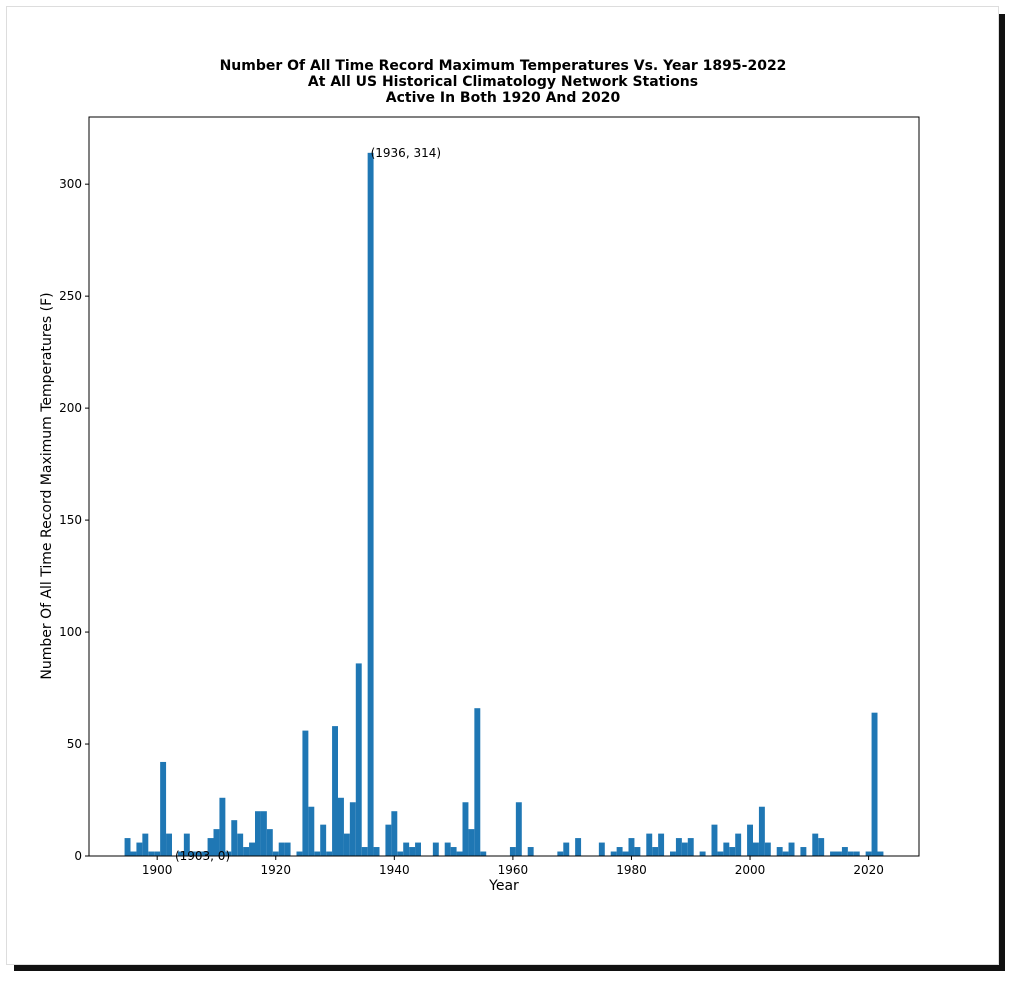  Describe the element at coordinates (503, 886) in the screenshot. I see `x-axis-label: Year` at that location.